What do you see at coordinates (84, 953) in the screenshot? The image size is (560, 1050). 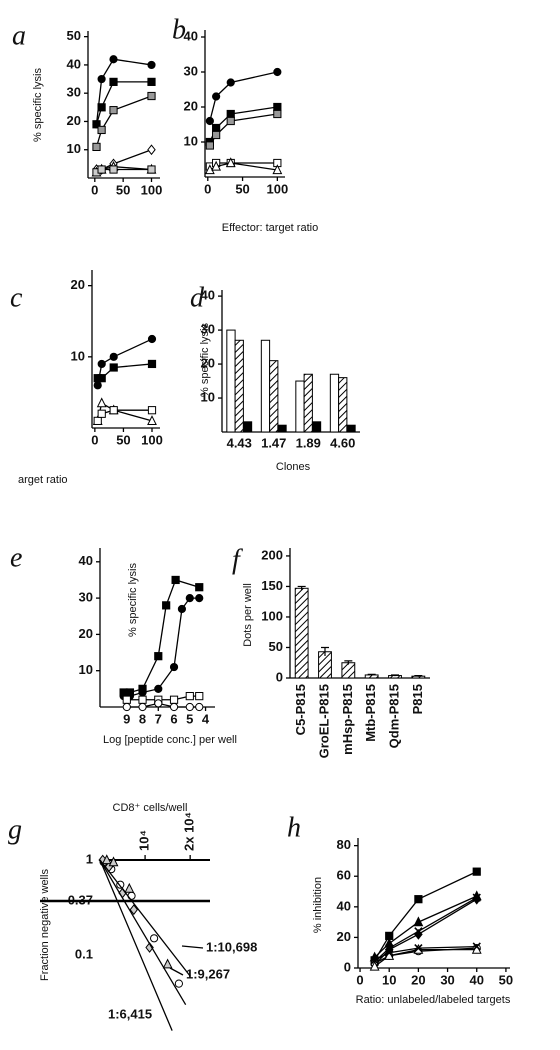 I see `y-tick-label: 0.1` at bounding box center [84, 953].